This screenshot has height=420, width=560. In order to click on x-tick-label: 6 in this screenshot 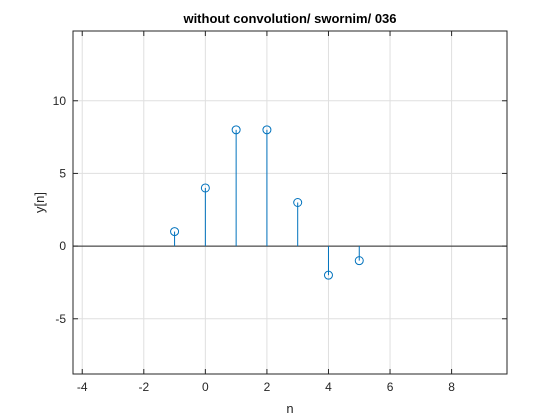, I will do `click(390, 387)`.